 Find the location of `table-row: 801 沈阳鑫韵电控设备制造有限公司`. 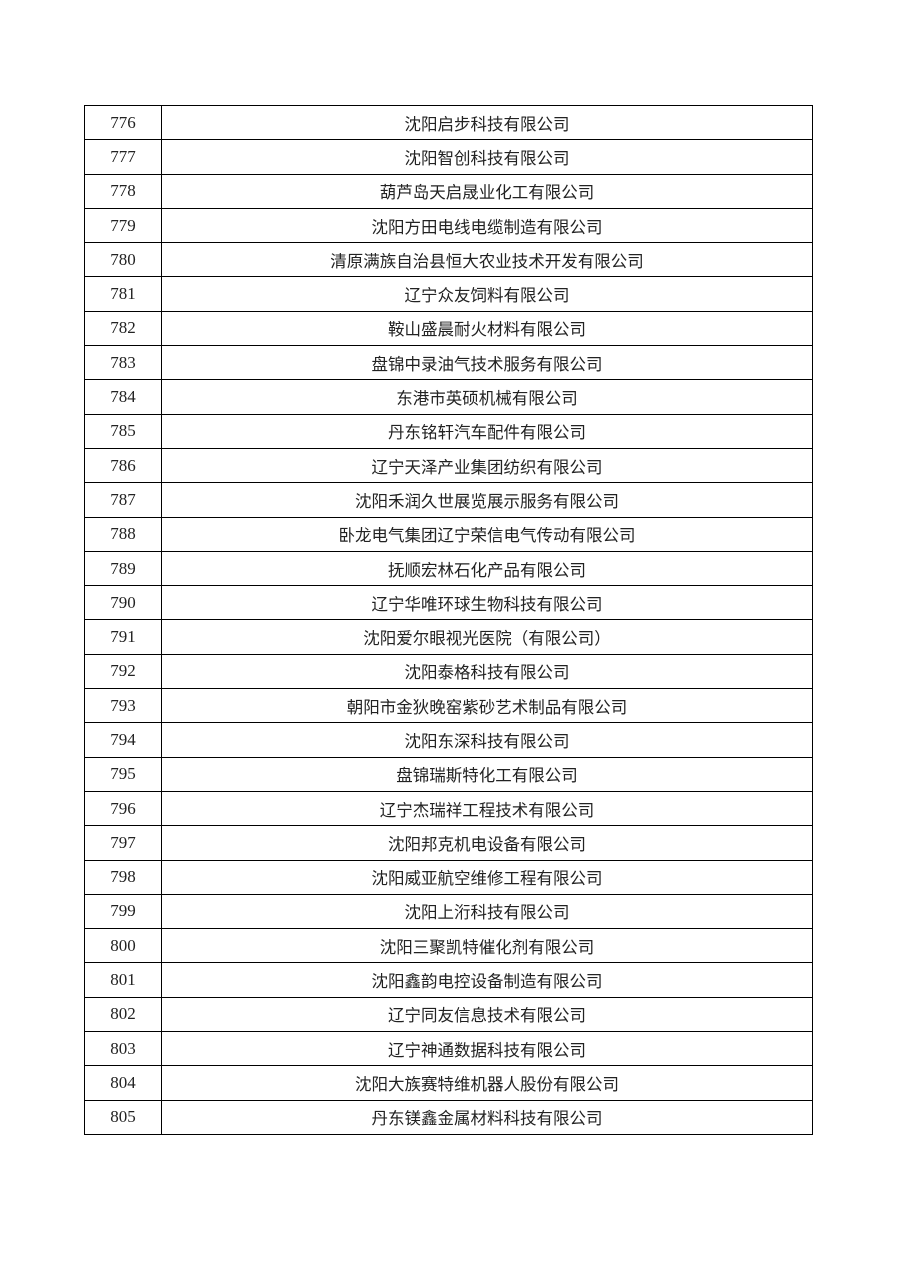

table-row: 801 沈阳鑫韵电控设备制造有限公司 is located at coordinates (448, 980).